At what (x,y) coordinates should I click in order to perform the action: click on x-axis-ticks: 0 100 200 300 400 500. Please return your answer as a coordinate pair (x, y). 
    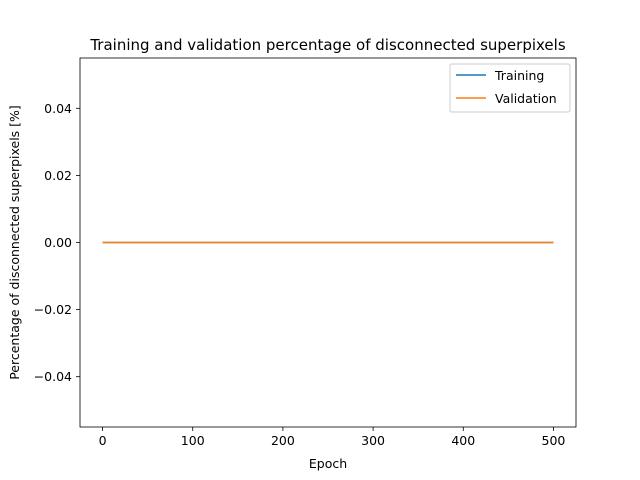
    Looking at the image, I should click on (332, 437).